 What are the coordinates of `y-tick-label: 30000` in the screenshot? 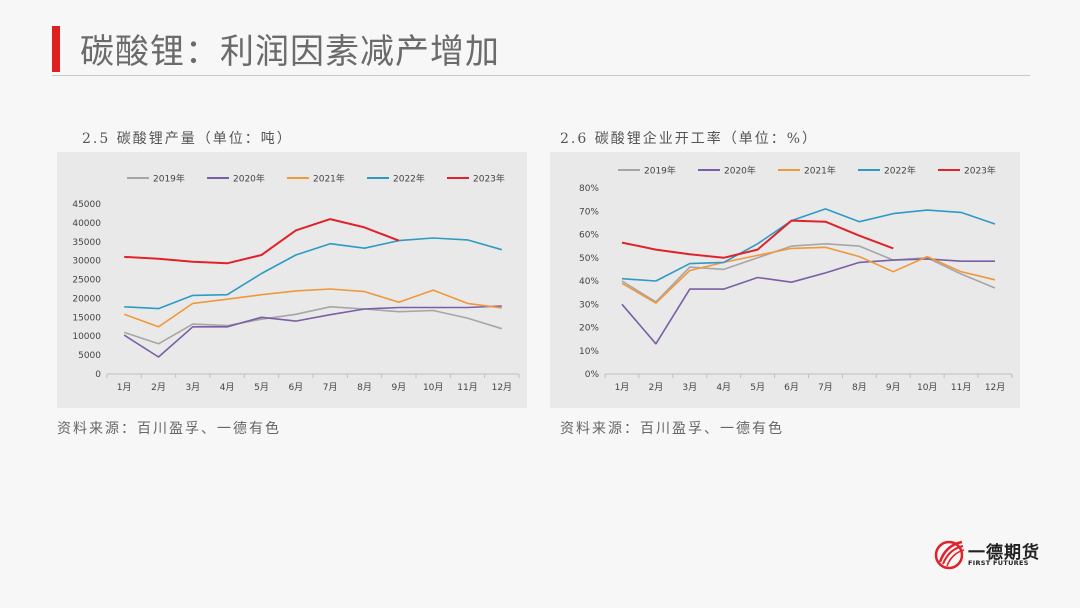 It's located at (86, 262).